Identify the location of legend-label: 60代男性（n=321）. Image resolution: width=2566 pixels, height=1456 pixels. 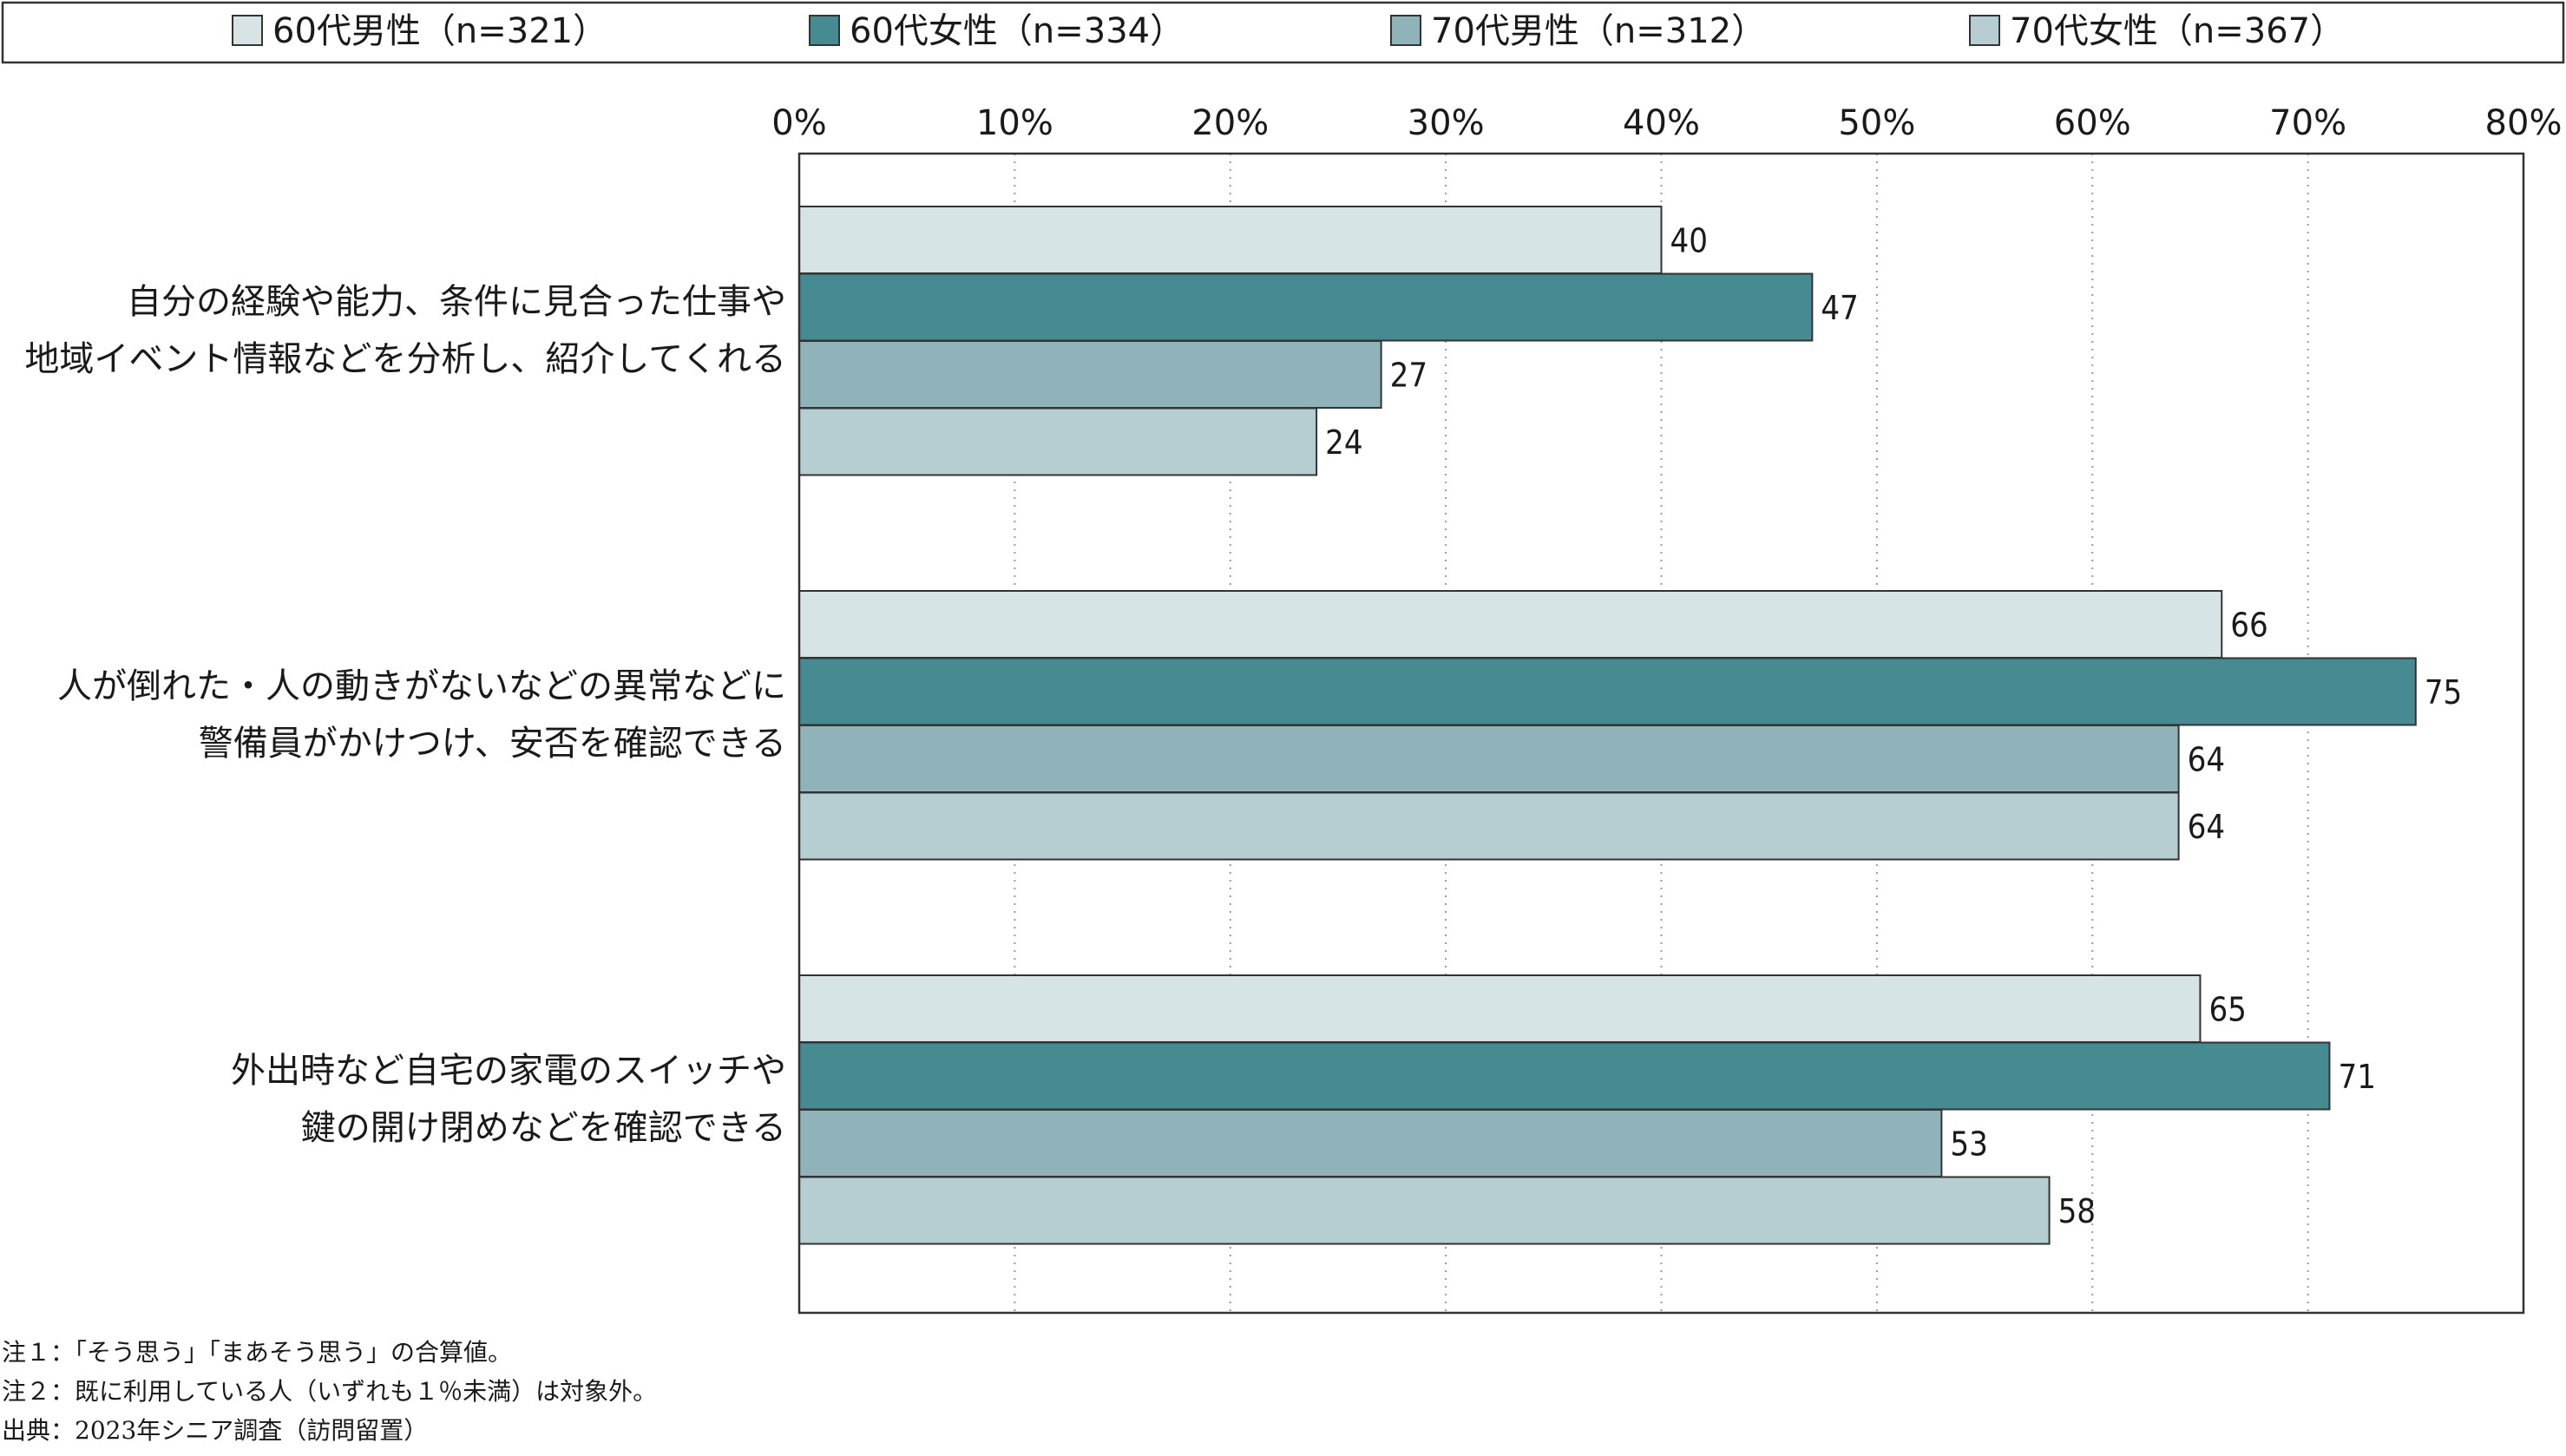
(440, 31).